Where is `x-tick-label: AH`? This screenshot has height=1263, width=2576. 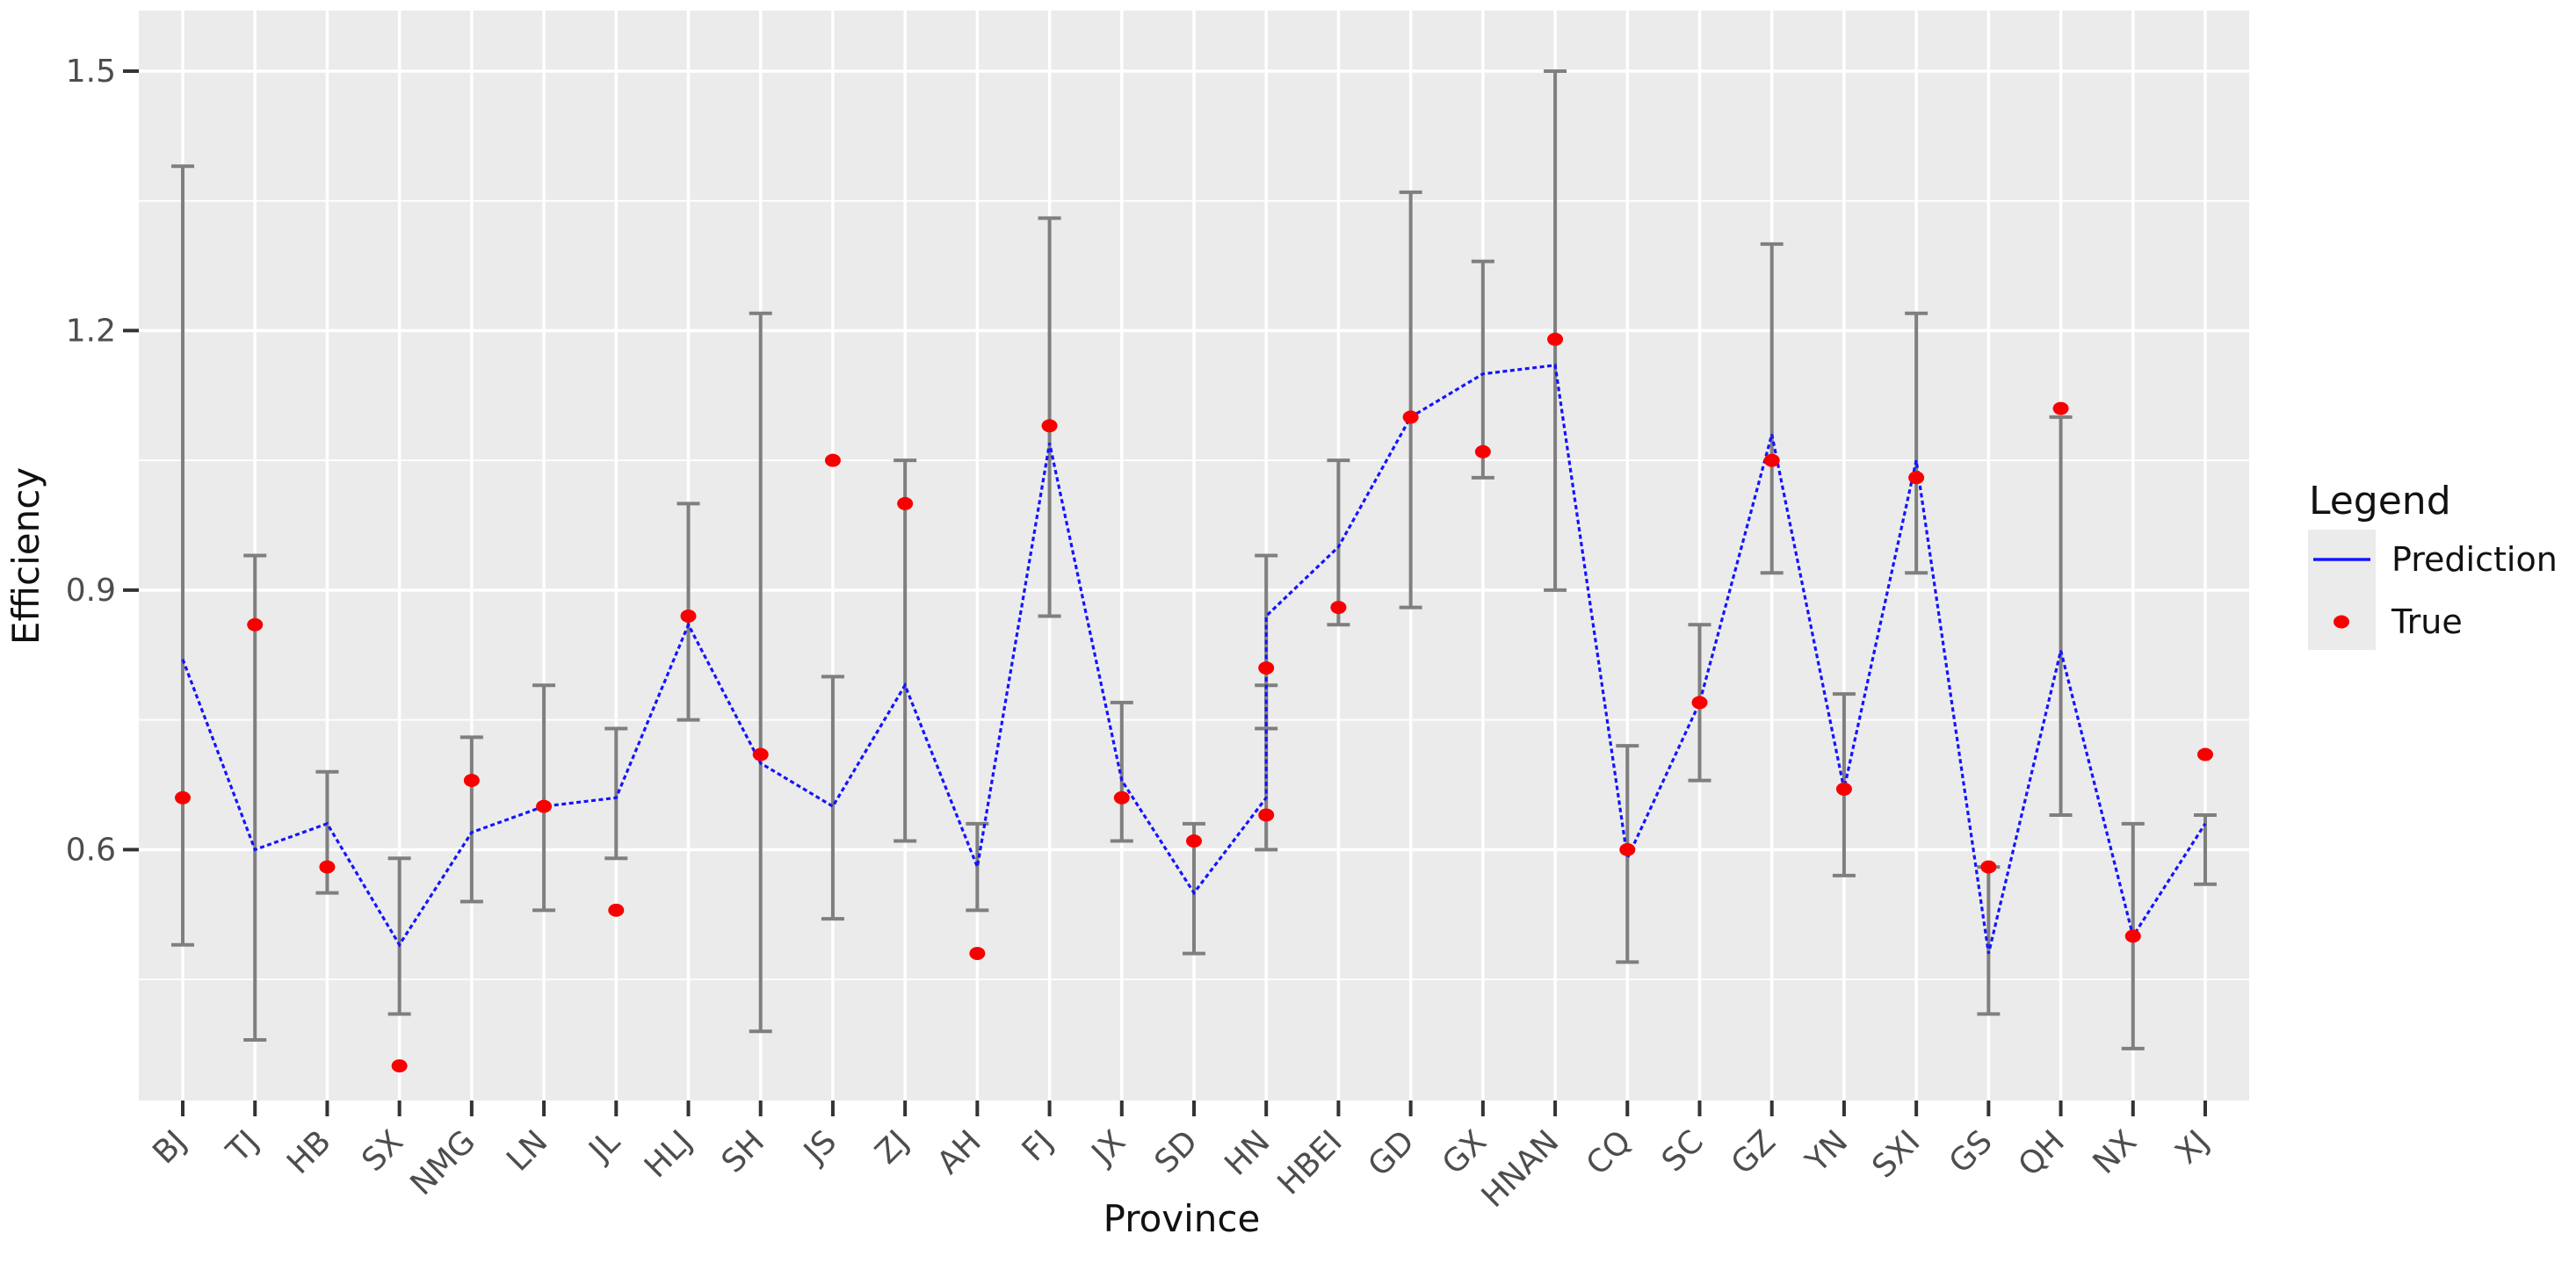
x-tick-label: AH is located at coordinates (959, 1152).